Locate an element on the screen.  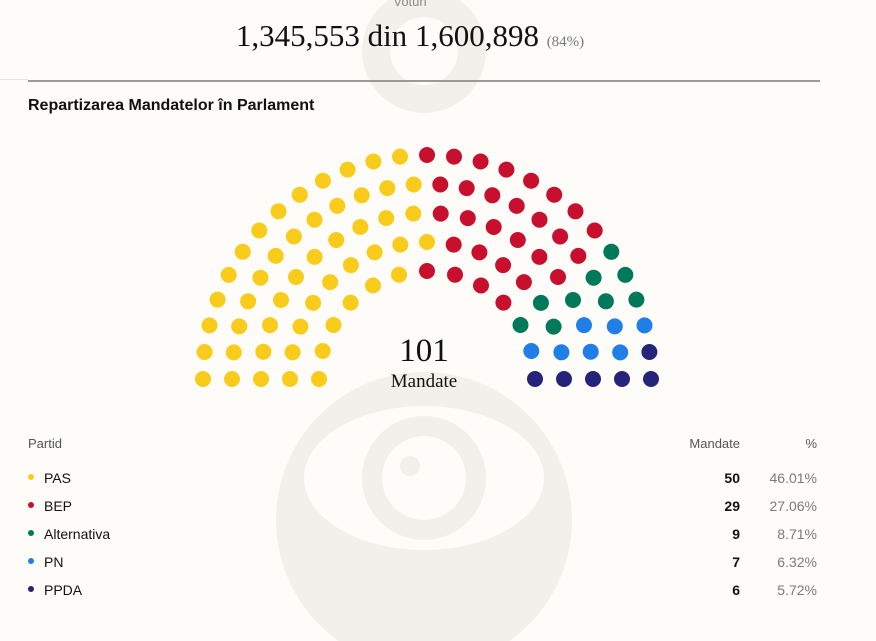
party-seats: 29 is located at coordinates (732, 506).